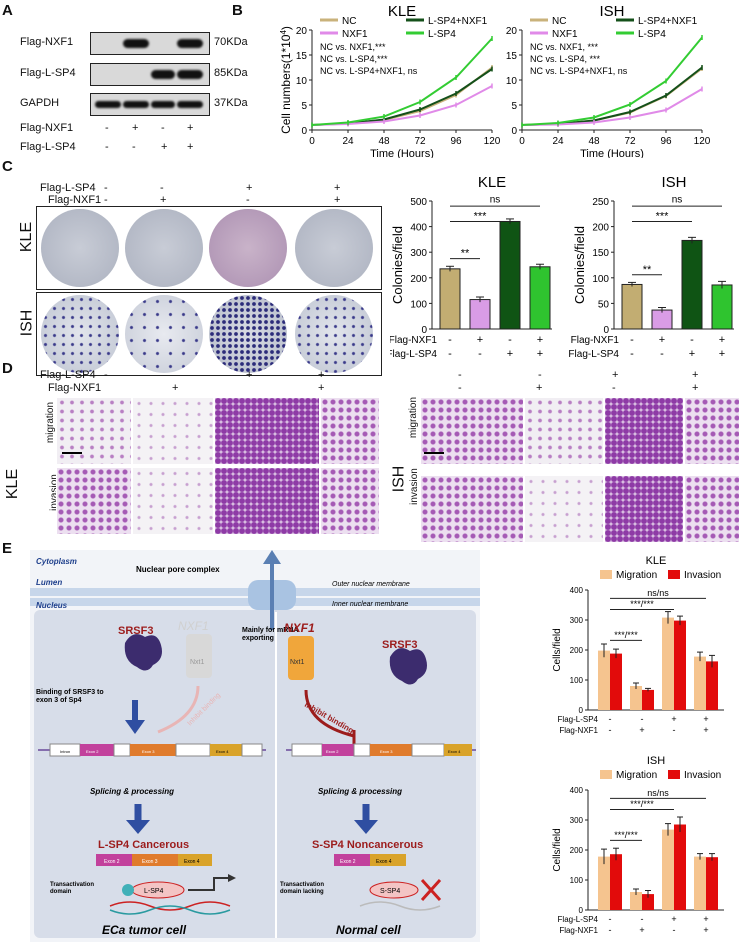  Describe the element at coordinates (154, 891) in the screenshot. I see `lsp4-protein-label: L-SP4` at that location.